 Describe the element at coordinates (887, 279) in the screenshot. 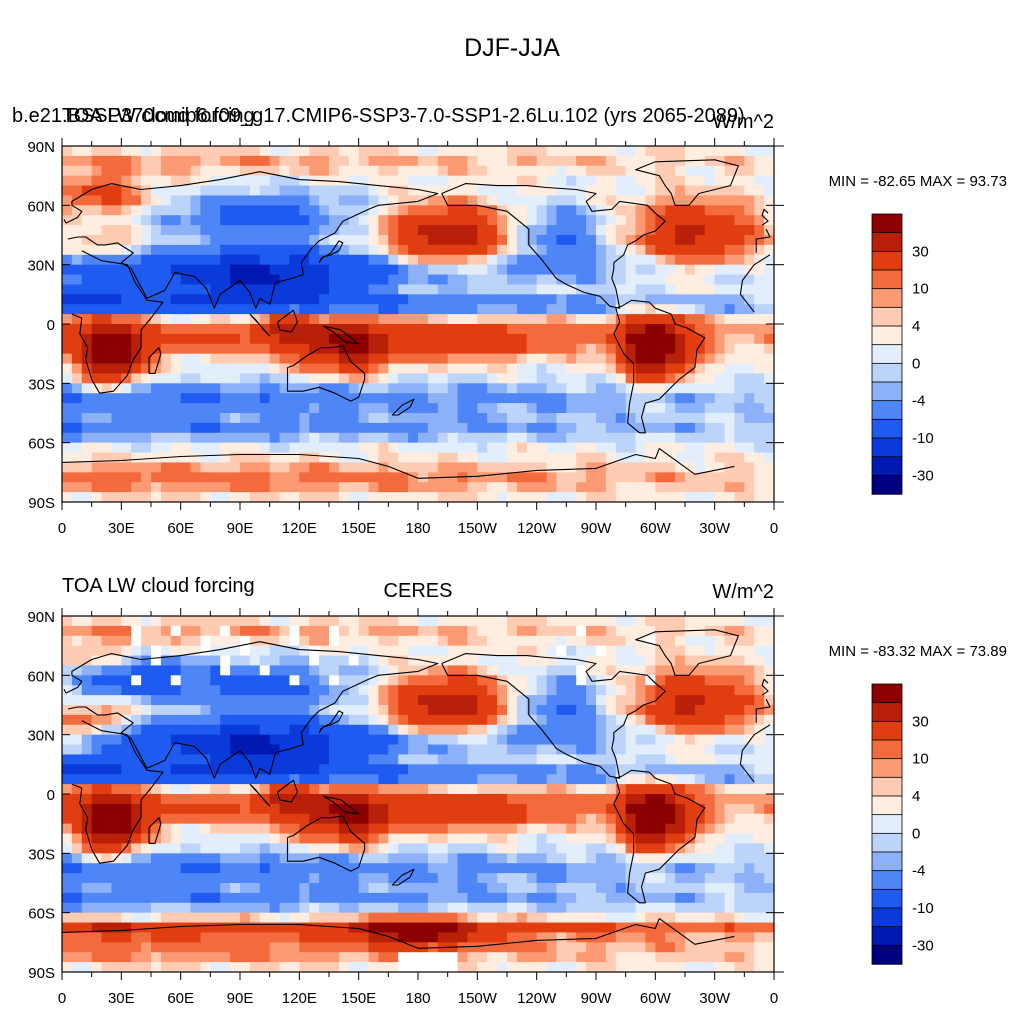

I see `colorbar-swatch` at that location.